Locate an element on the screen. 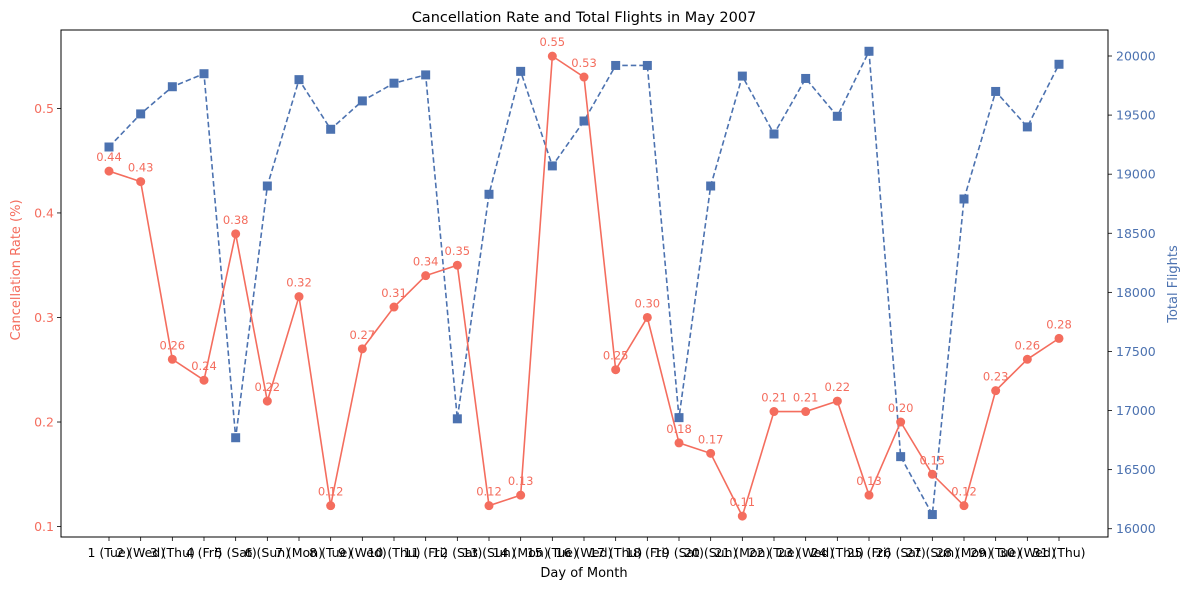  x-tick-label: 15 (Tue) is located at coordinates (552, 552).